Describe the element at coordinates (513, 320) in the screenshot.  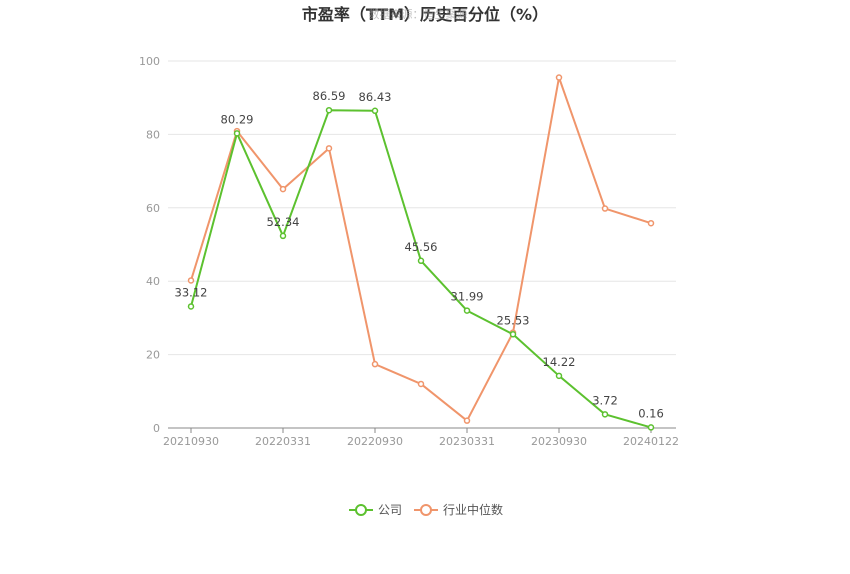
I see `data-label: 25.53` at that location.